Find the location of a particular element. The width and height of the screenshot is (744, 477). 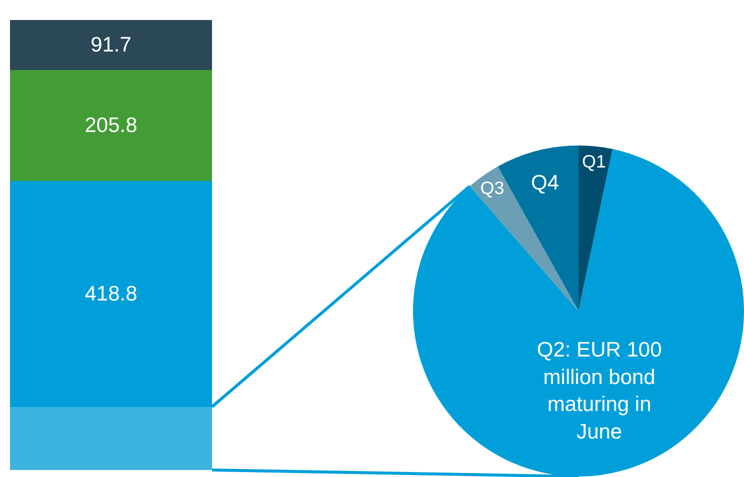

slice-label: Q4 is located at coordinates (545, 183).